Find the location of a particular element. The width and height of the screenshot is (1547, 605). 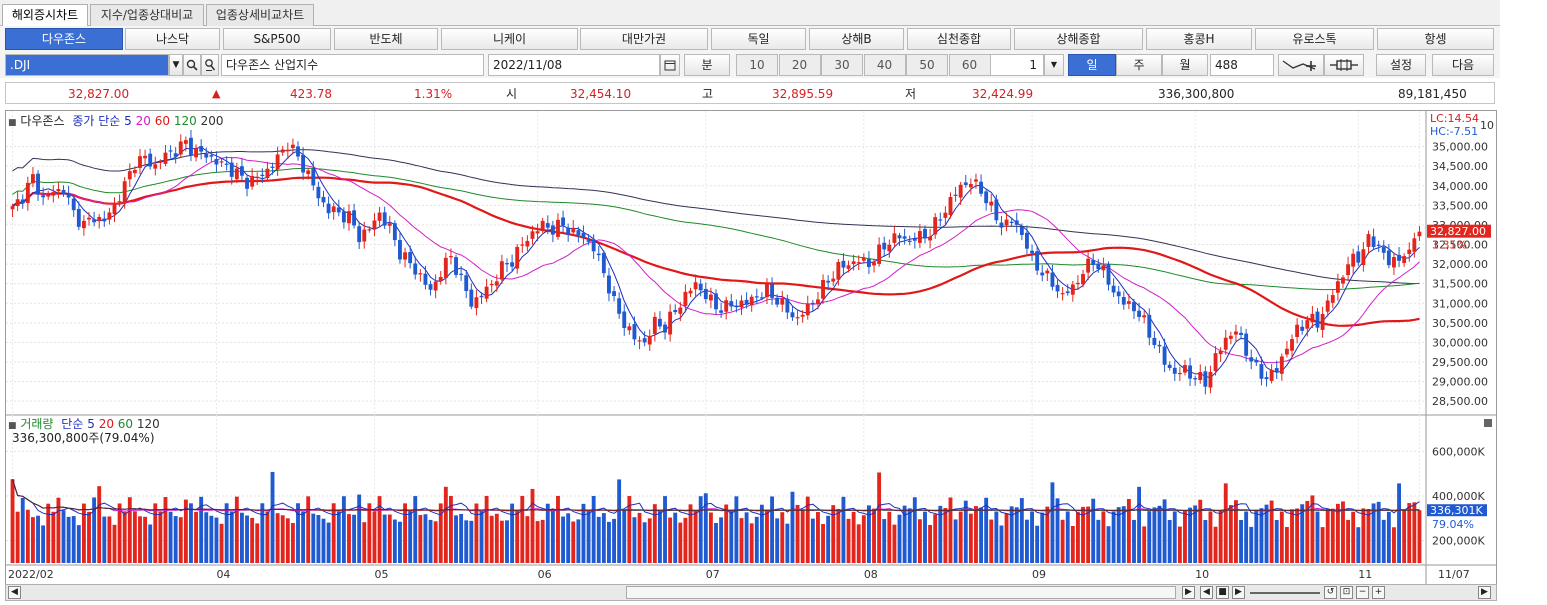

play-back-button: ◀ is located at coordinates (1206, 592).